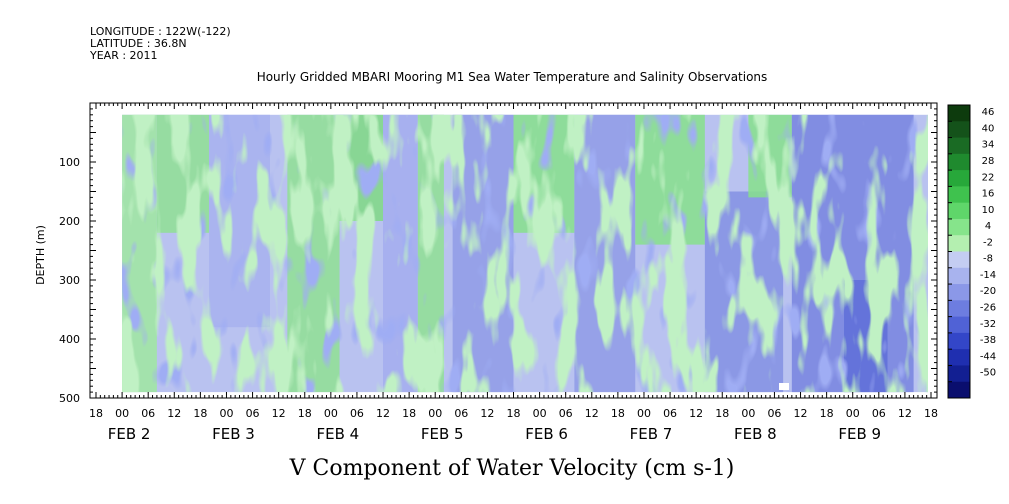  I want to click on colorbar-tick-label: -50, so click(988, 373).